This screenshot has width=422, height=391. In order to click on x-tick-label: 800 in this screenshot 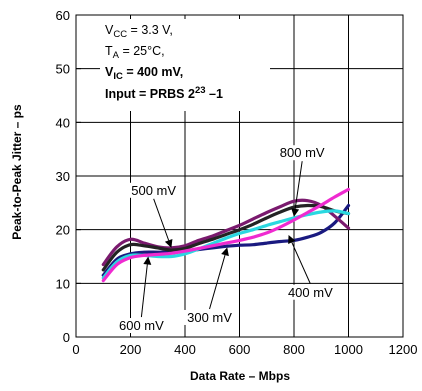, I will do `click(294, 349)`.